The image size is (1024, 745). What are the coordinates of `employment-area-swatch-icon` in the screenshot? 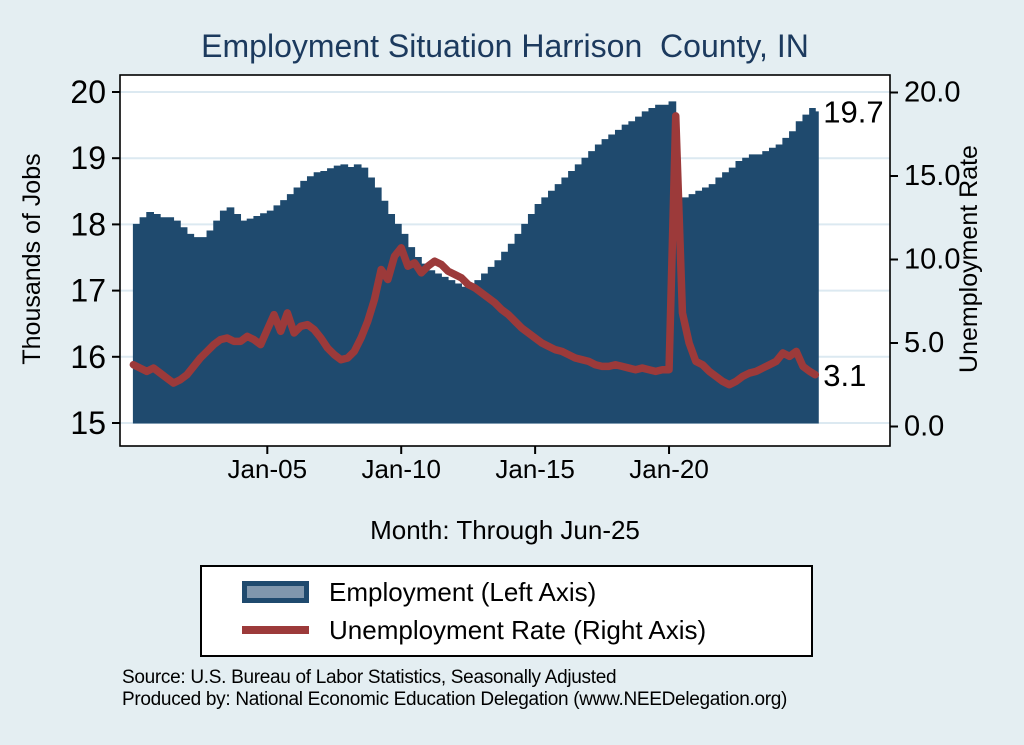 It's located at (275, 592).